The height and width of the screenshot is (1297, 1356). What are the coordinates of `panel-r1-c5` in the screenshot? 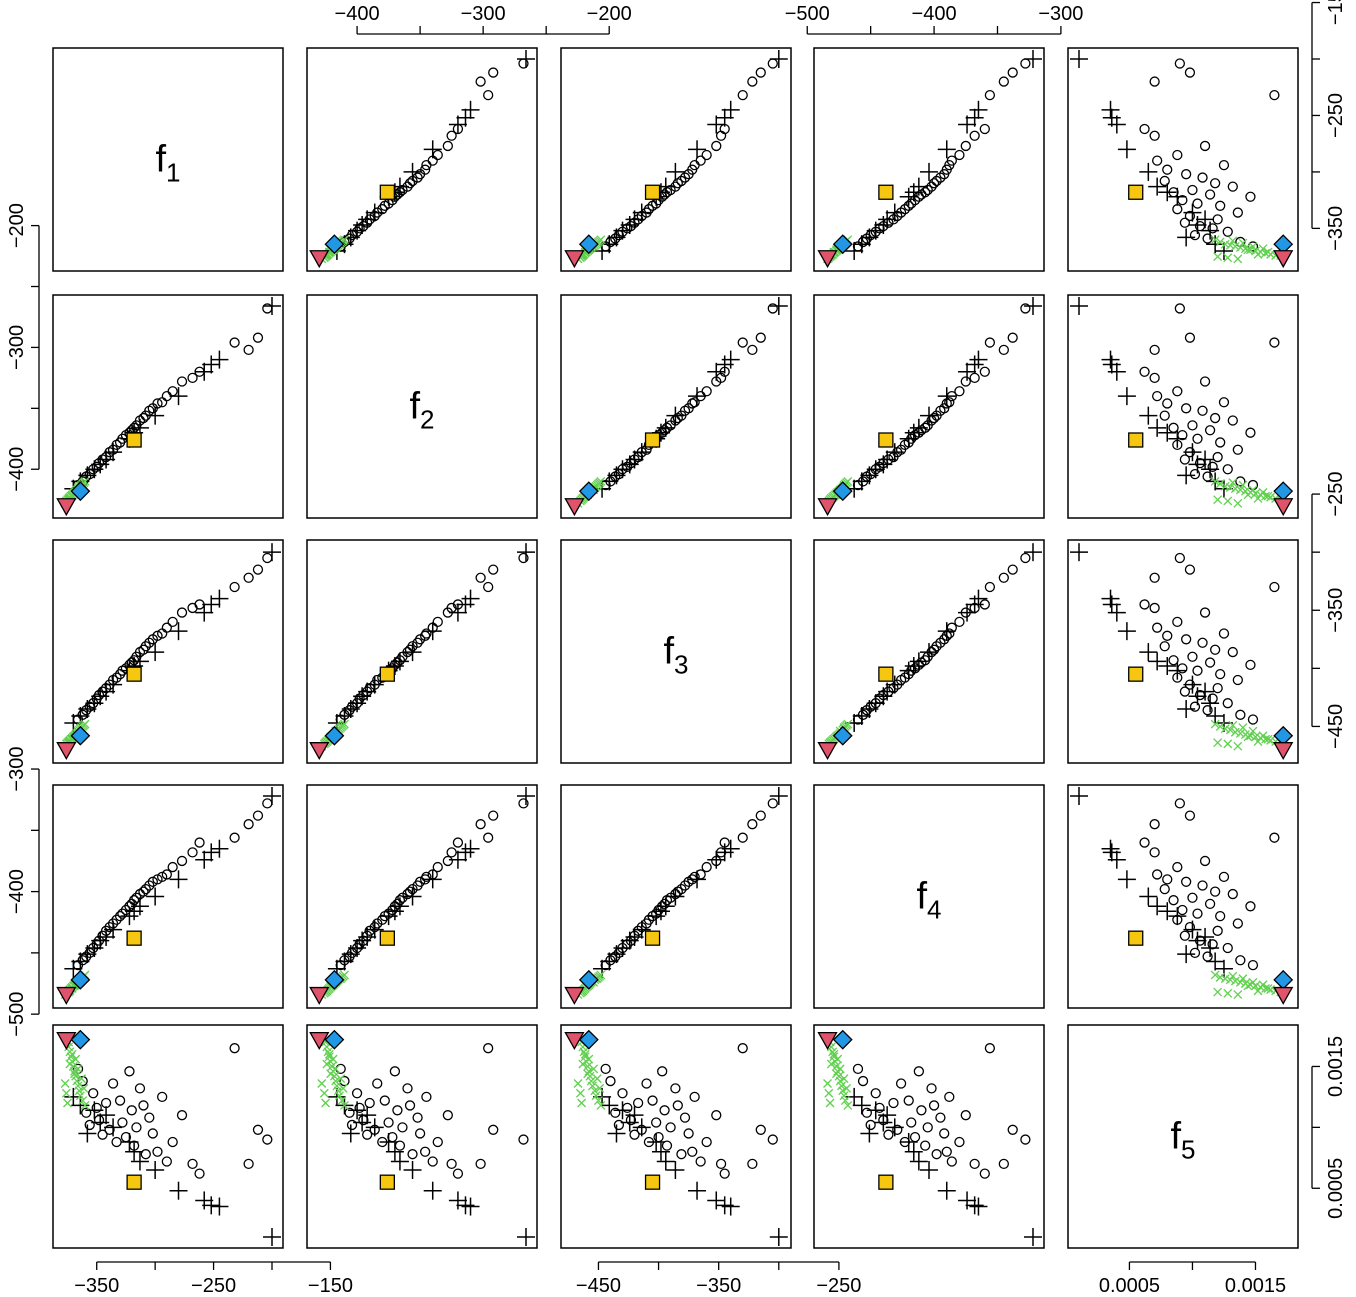 It's located at (1183, 159).